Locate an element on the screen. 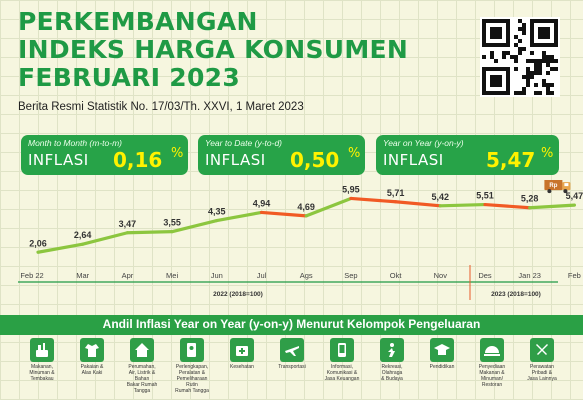  x-tick-label: Apr is located at coordinates (128, 275).